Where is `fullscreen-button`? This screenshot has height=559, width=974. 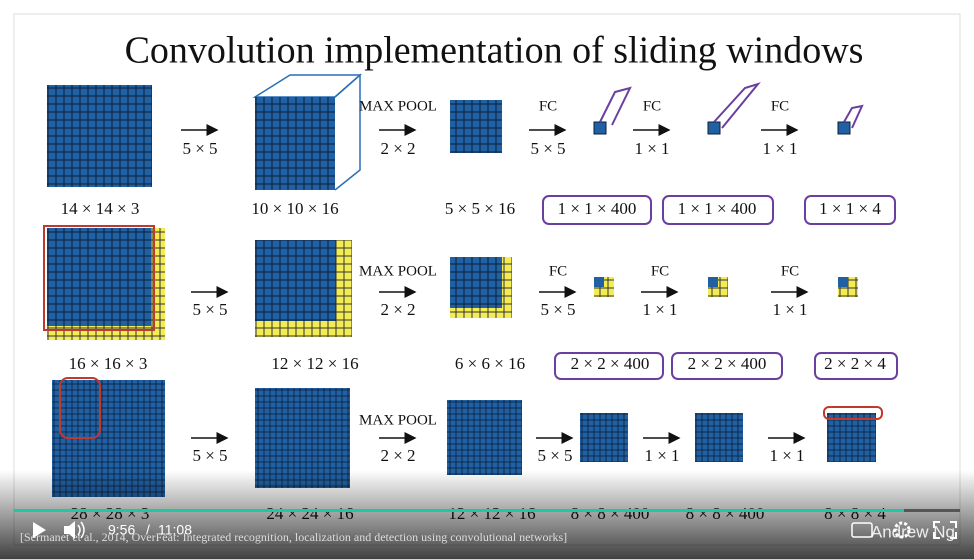 fullscreen-button is located at coordinates (945, 530).